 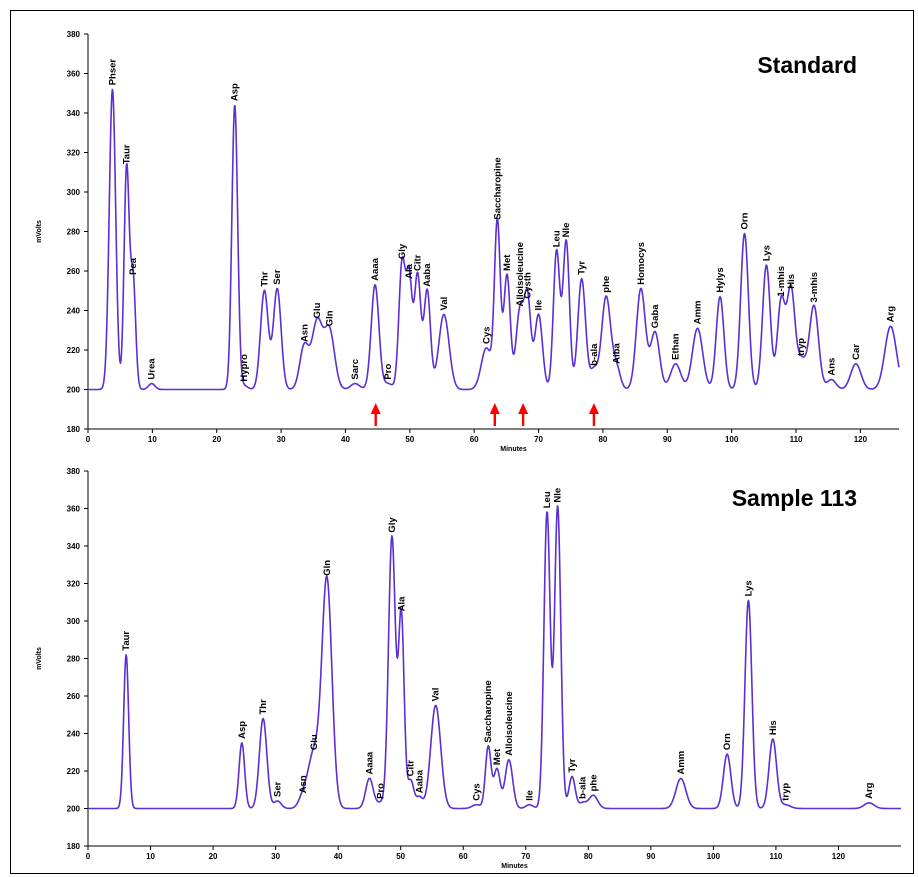 I want to click on standard-x-tick-label: 110, so click(x=796, y=439).